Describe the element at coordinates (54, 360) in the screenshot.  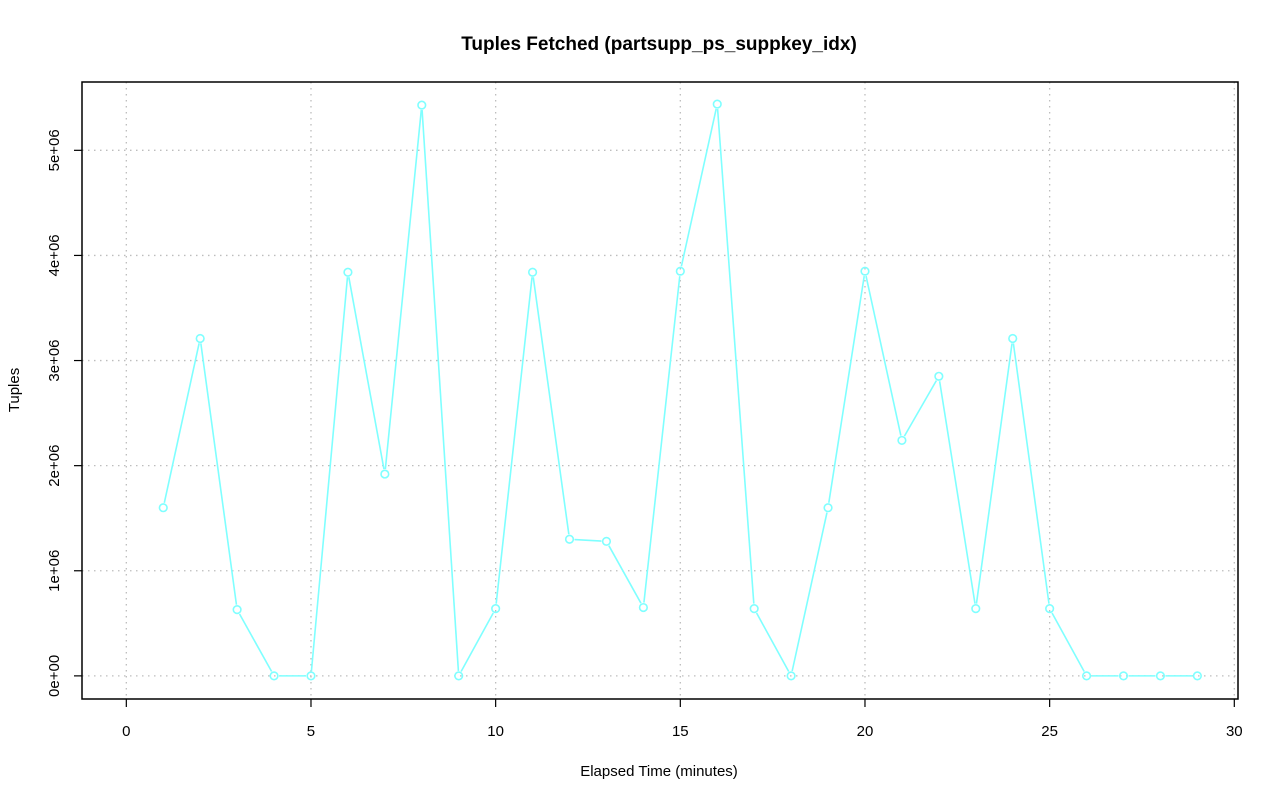
I see `y-tick-label: 3e+06` at that location.